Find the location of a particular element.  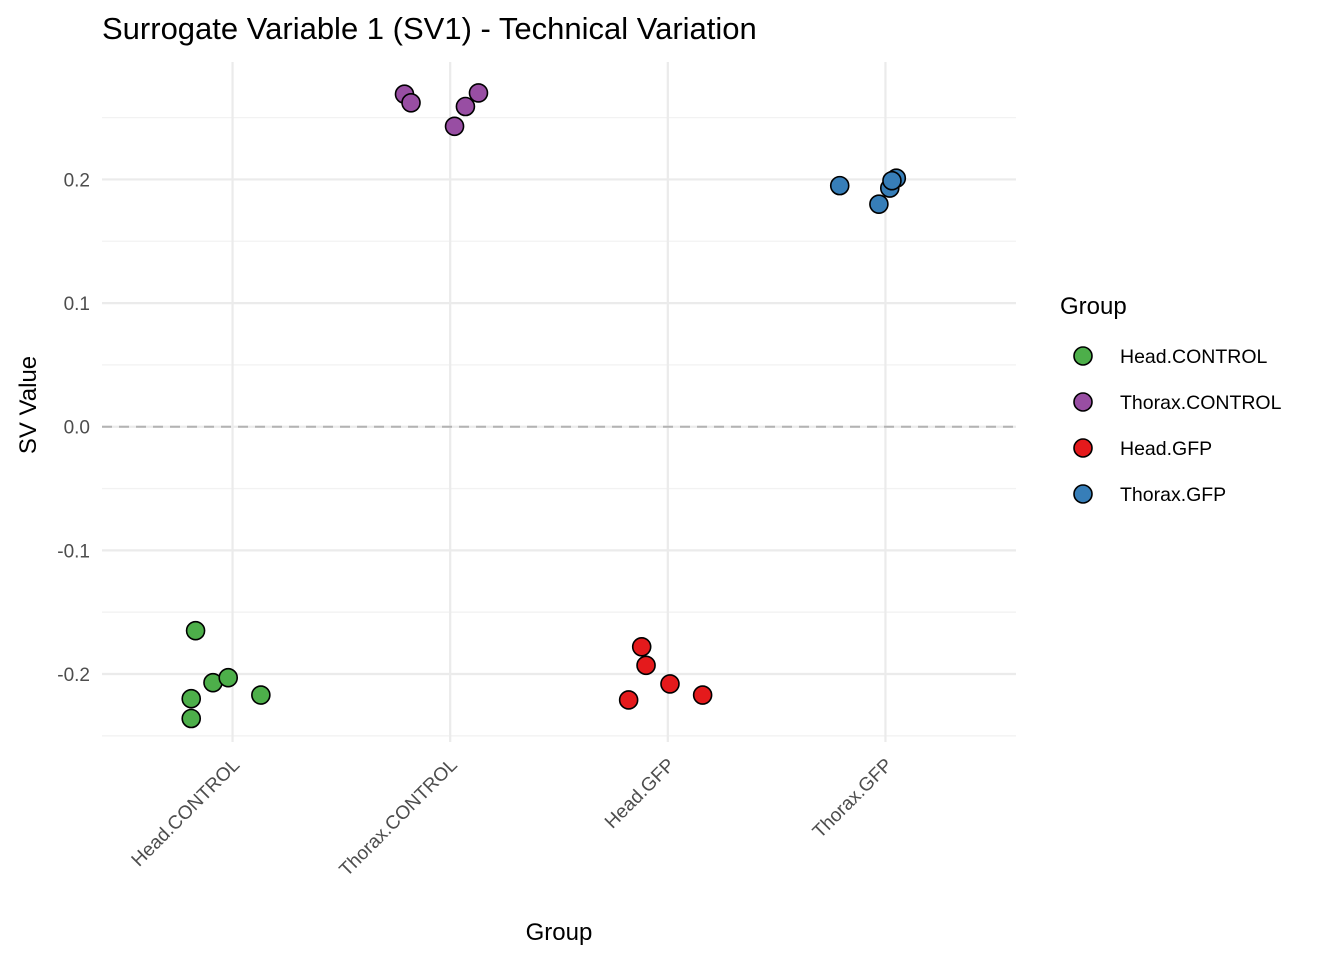

y-tick-label: -0.1 is located at coordinates (73, 551).